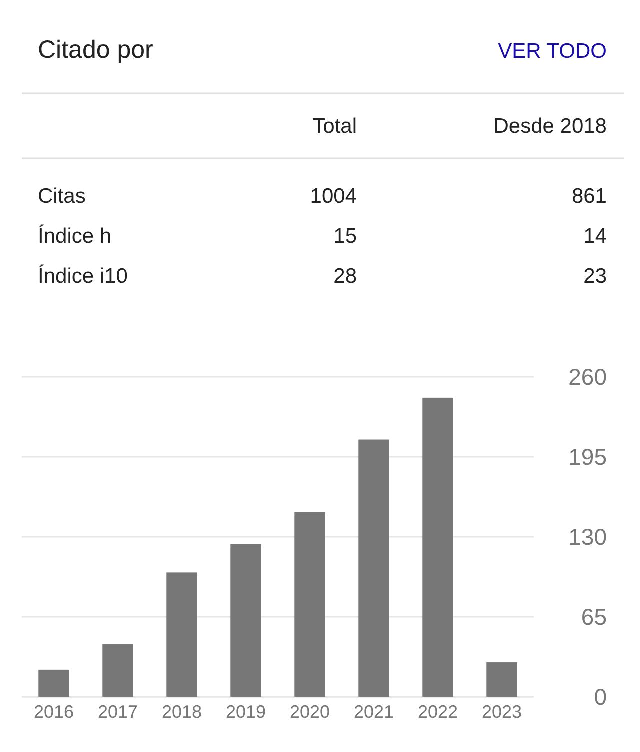 This screenshot has width=640, height=752. I want to click on x-tick-label: 2023, so click(502, 712).